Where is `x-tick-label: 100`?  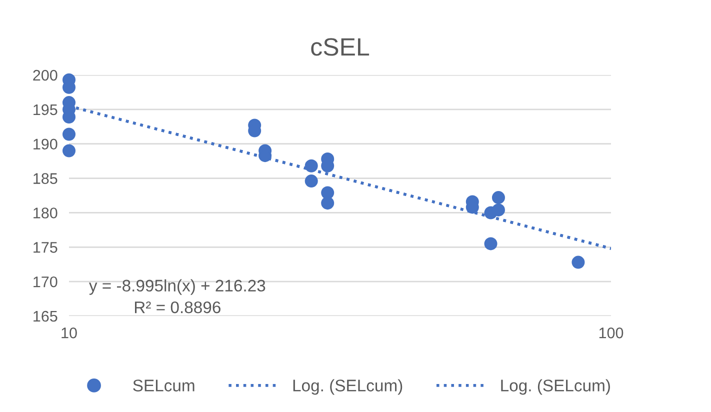 x-tick-label: 100 is located at coordinates (611, 333).